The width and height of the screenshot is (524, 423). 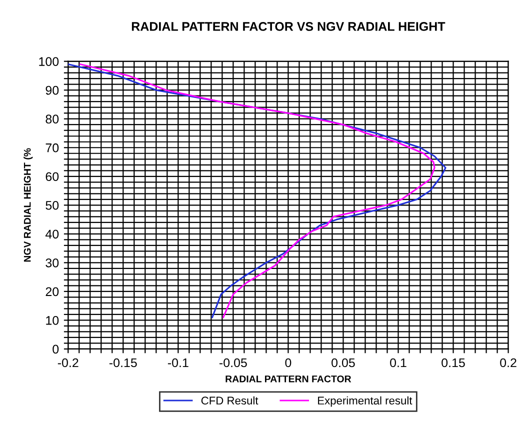 What do you see at coordinates (52, 90) in the screenshot?
I see `y-tick-label: 90` at bounding box center [52, 90].